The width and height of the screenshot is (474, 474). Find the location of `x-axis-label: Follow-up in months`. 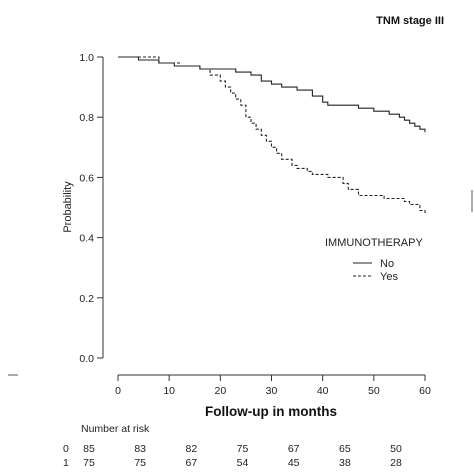

x-axis-label: Follow-up in months is located at coordinates (271, 411).